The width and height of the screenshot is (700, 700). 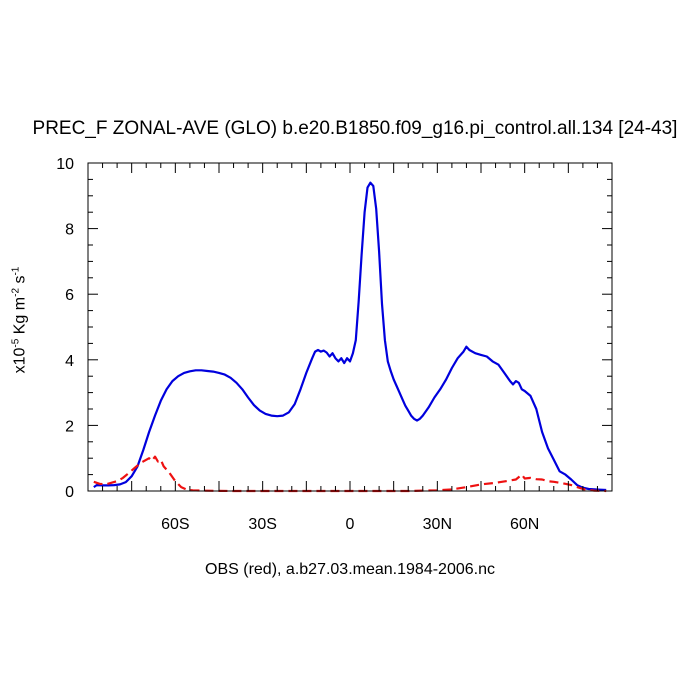 I want to click on y-label-unit-s: s, so click(x=20, y=281).